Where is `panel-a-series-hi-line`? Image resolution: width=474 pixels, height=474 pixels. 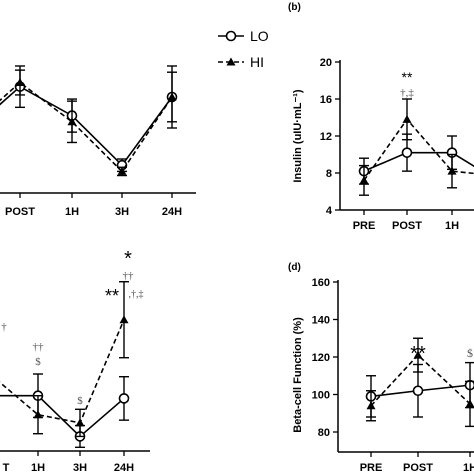 panel-a-series-hi-line is located at coordinates (86, 127).